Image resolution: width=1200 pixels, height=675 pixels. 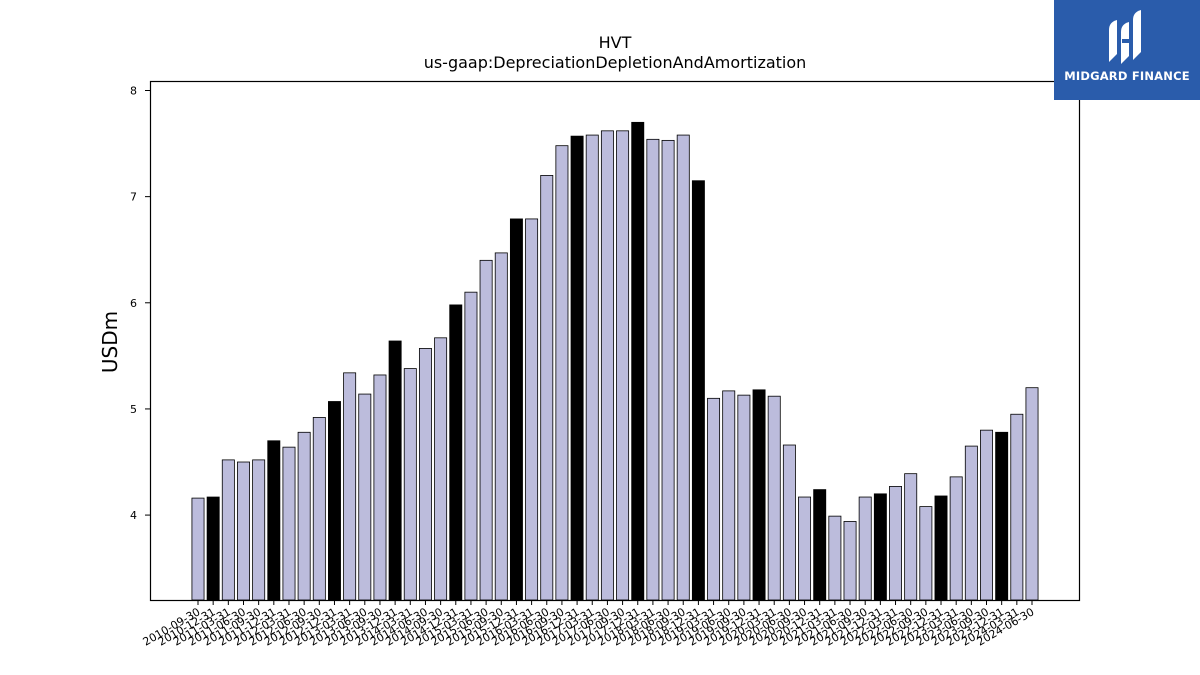 I want to click on y-tick-label: 7, so click(x=133, y=197).